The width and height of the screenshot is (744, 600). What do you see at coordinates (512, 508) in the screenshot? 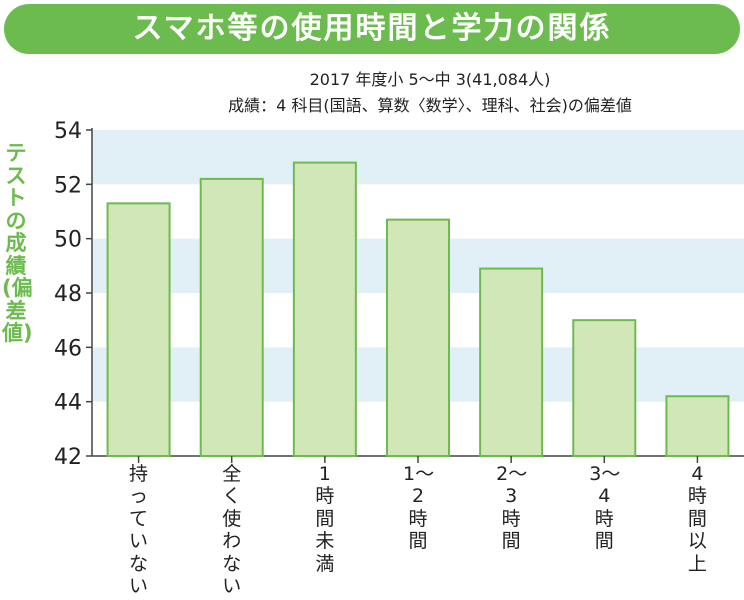
I see `x-tick-label: 2〜3時間` at bounding box center [512, 508].